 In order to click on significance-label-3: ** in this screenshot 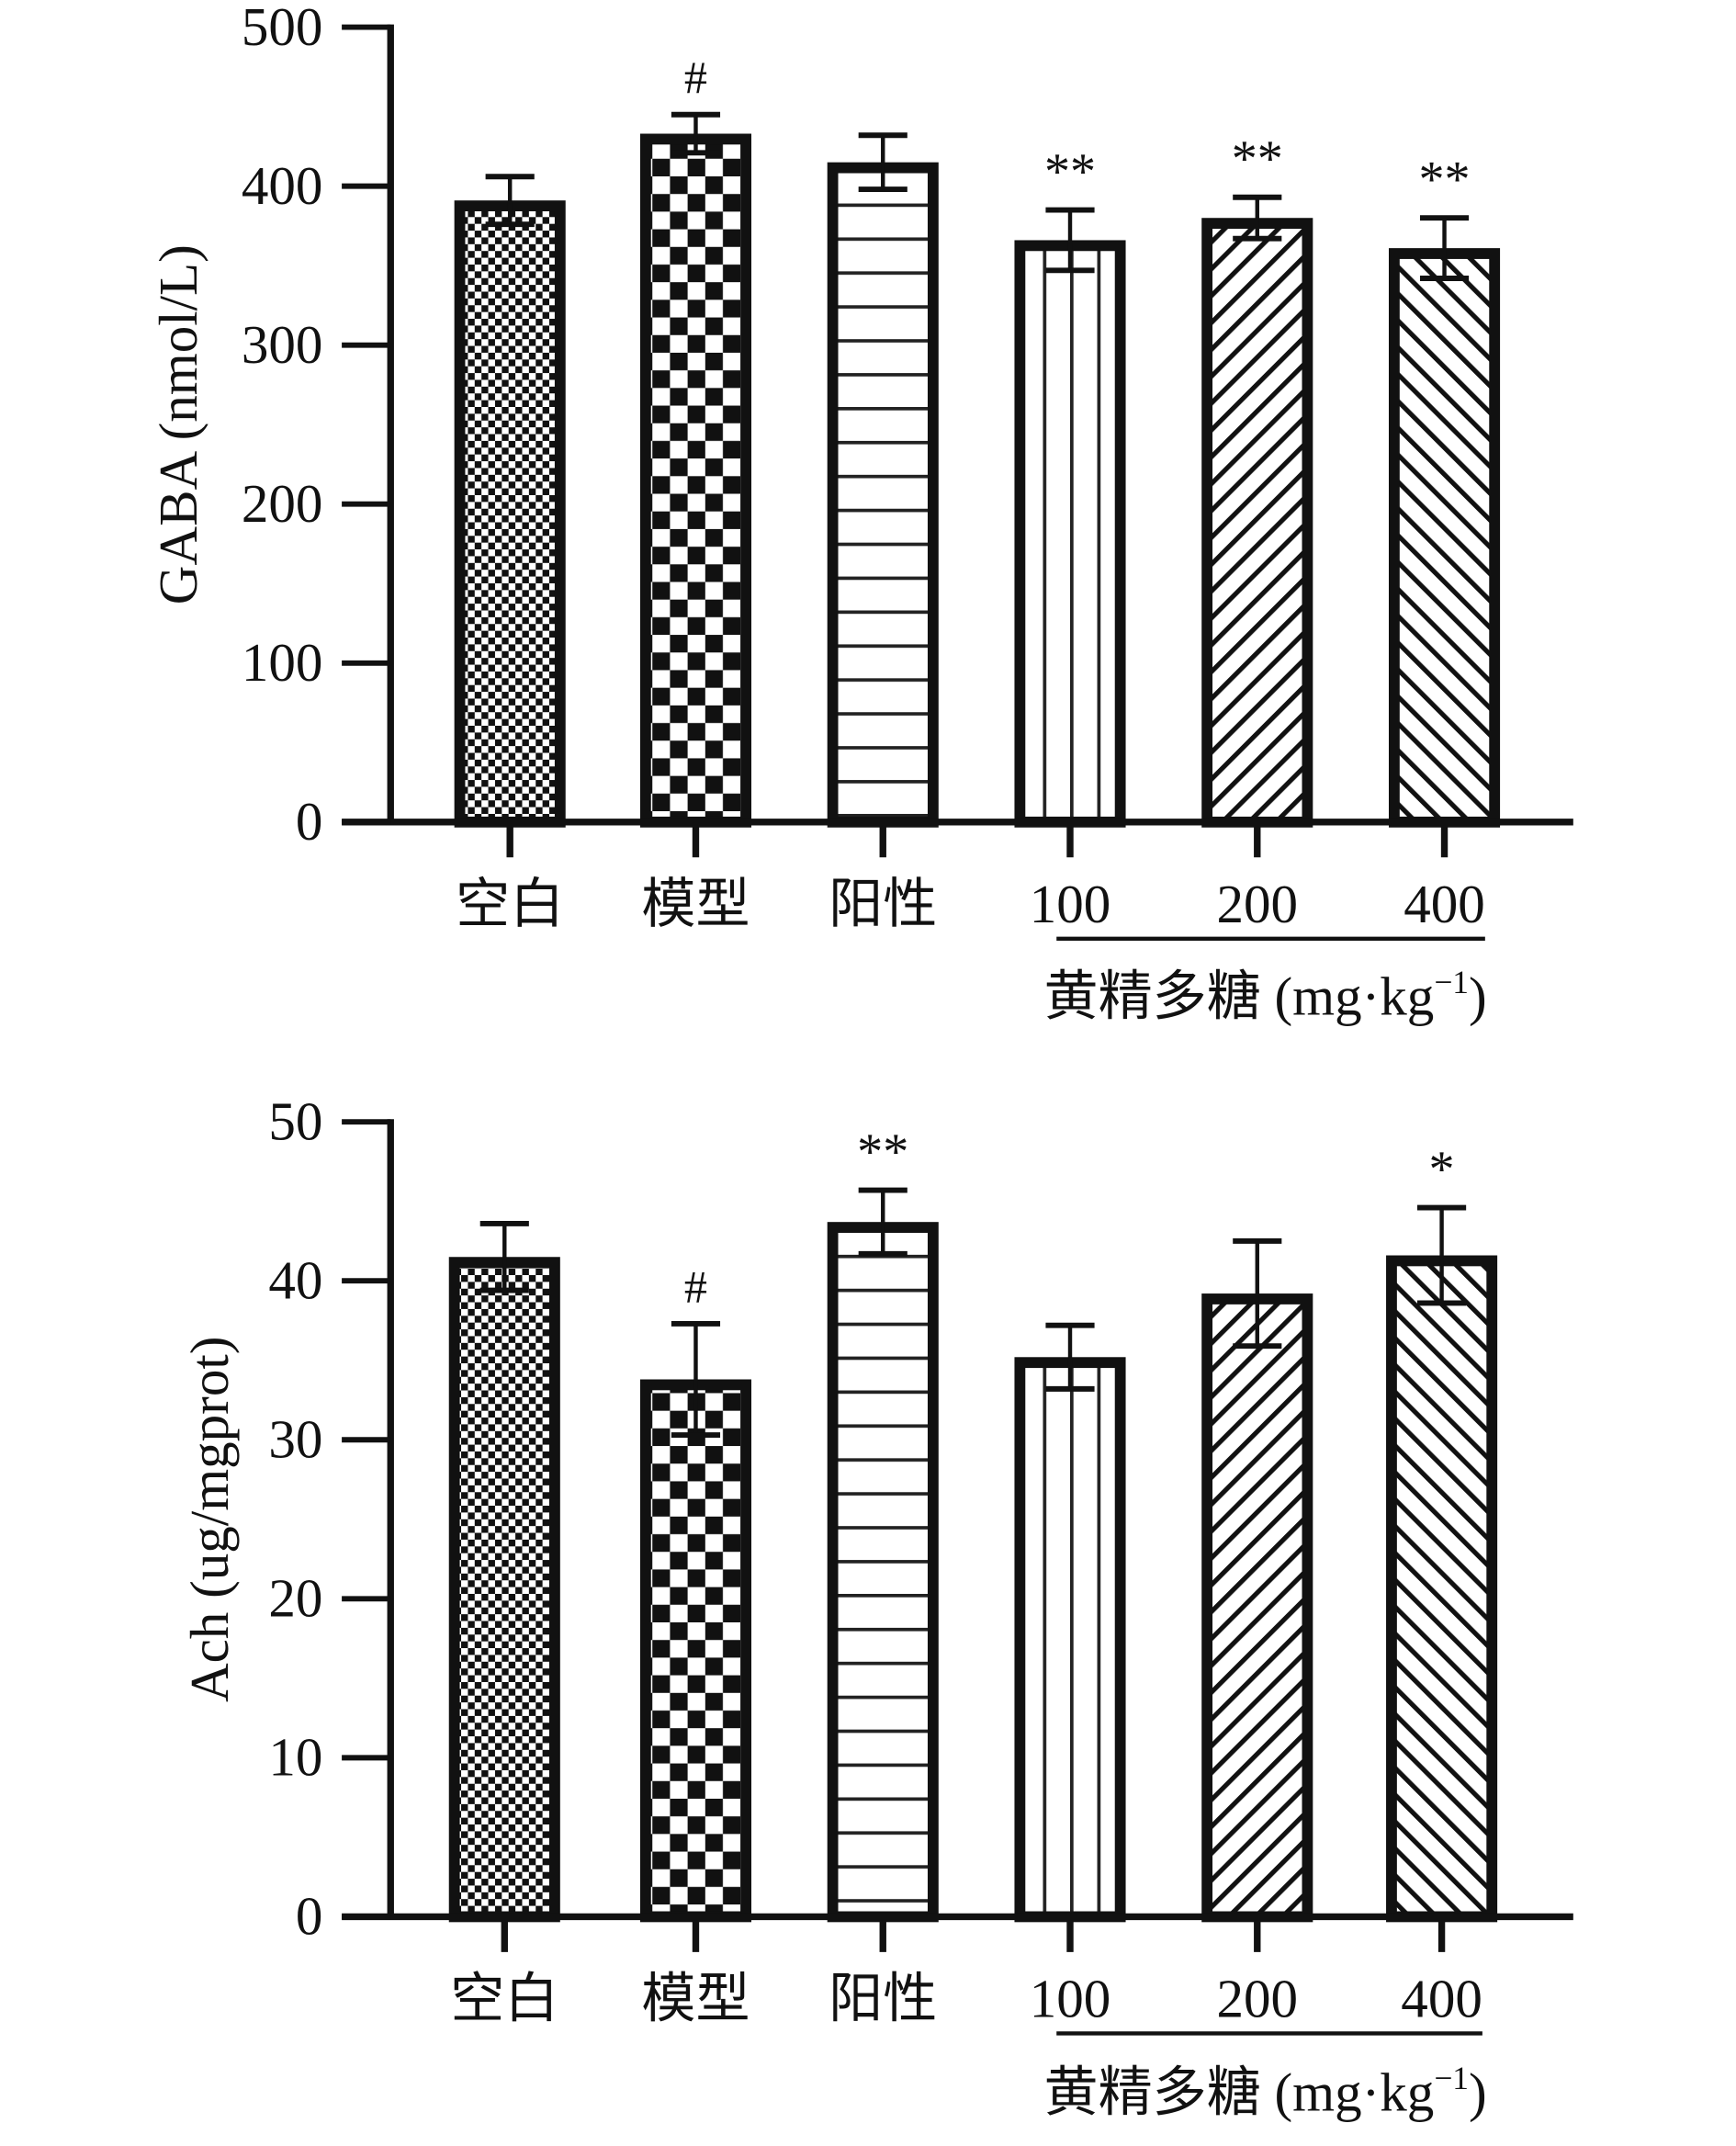, I will do `click(1070, 171)`.